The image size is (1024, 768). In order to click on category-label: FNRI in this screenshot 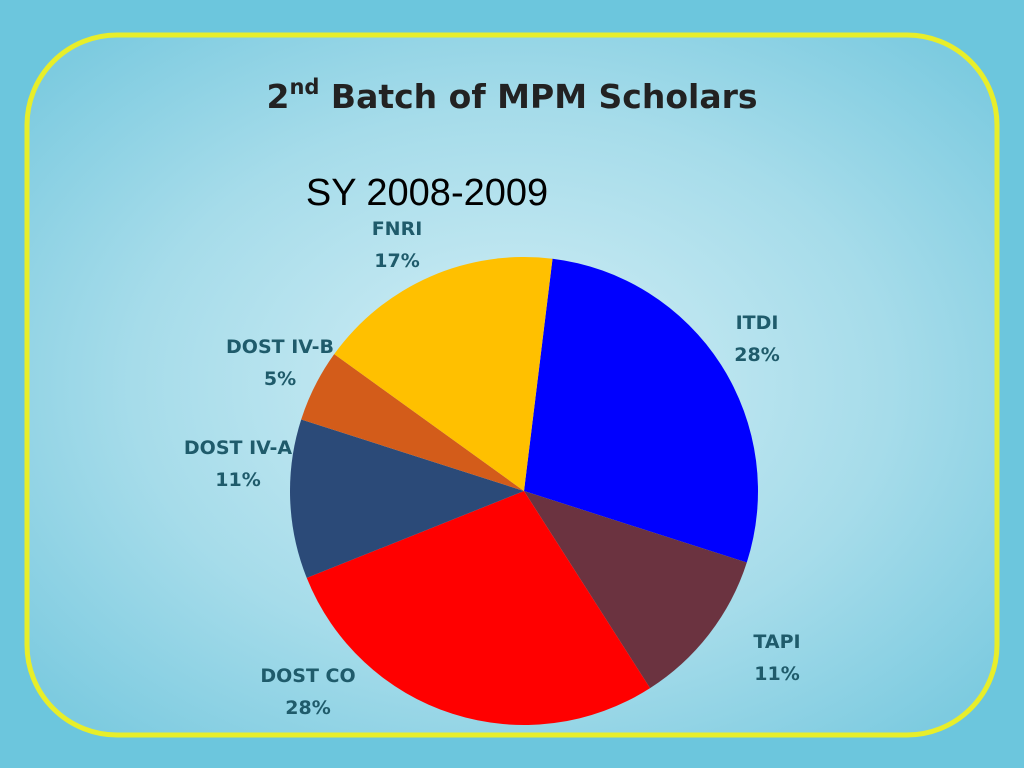, I will do `click(397, 229)`.